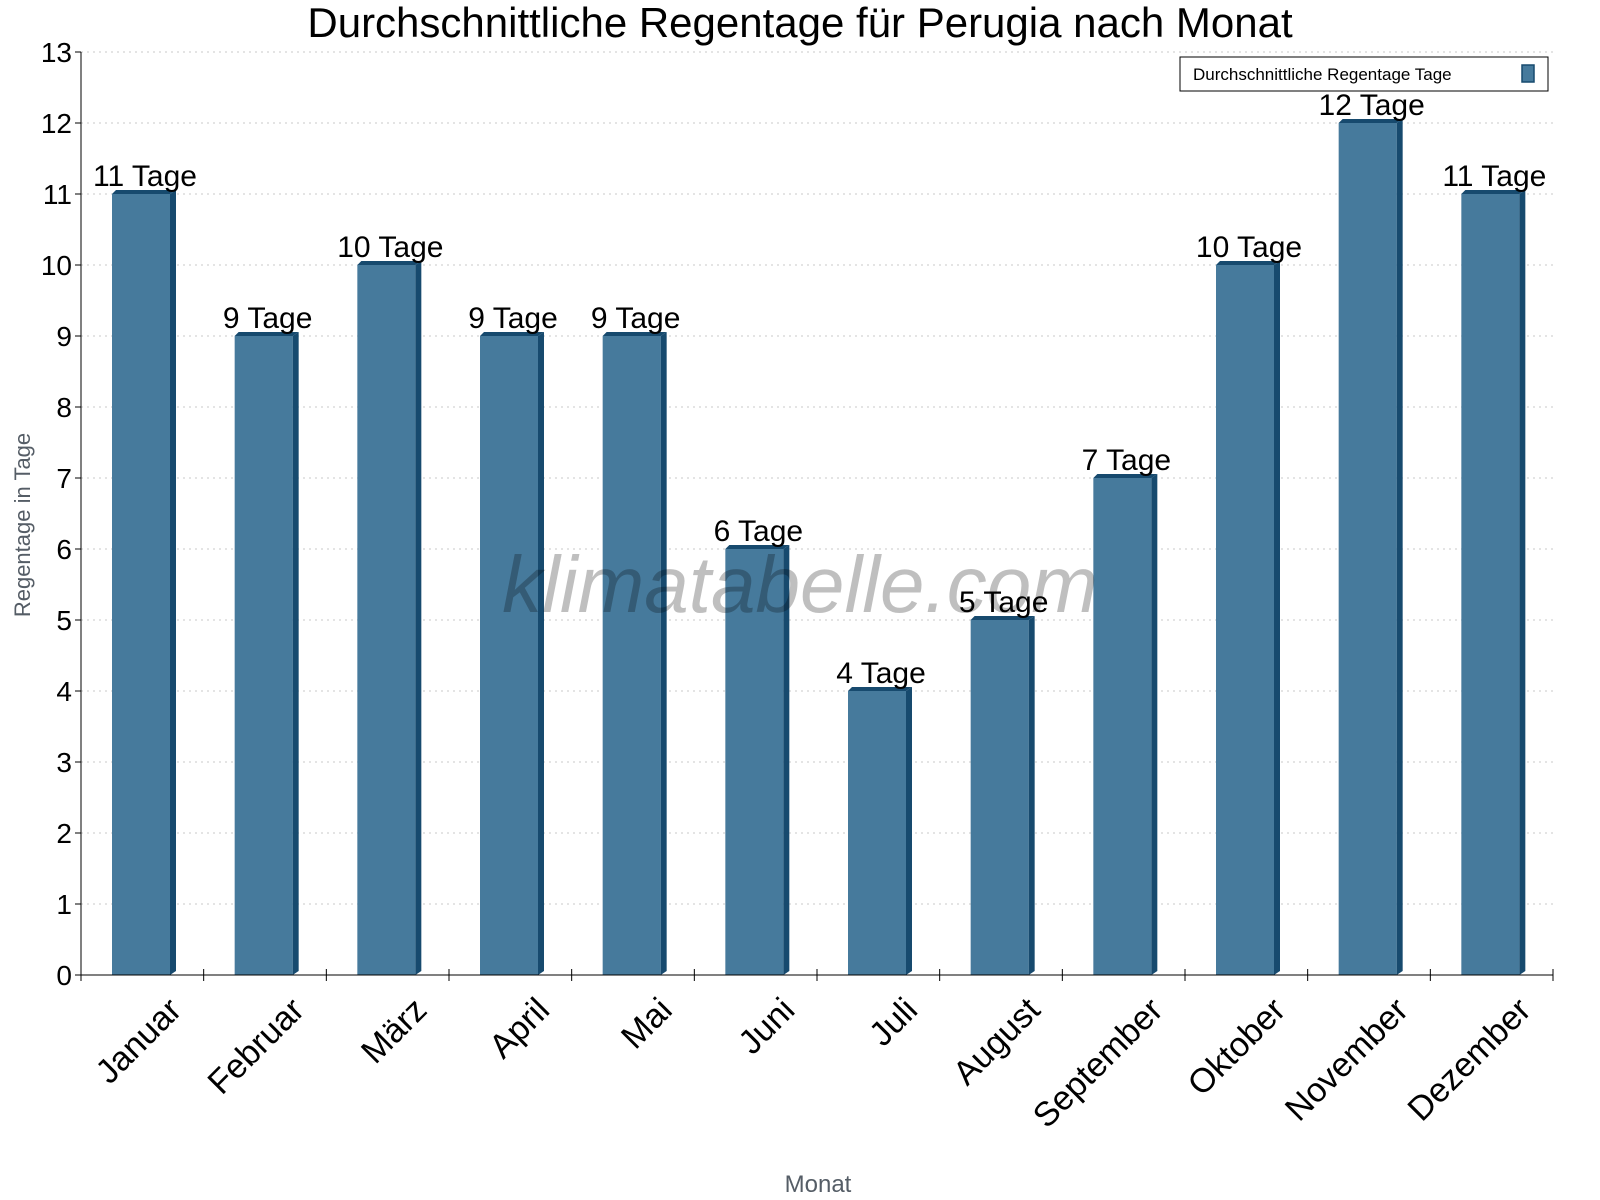  What do you see at coordinates (1127, 460) in the screenshot?
I see `data-label: 7 Tage` at bounding box center [1127, 460].